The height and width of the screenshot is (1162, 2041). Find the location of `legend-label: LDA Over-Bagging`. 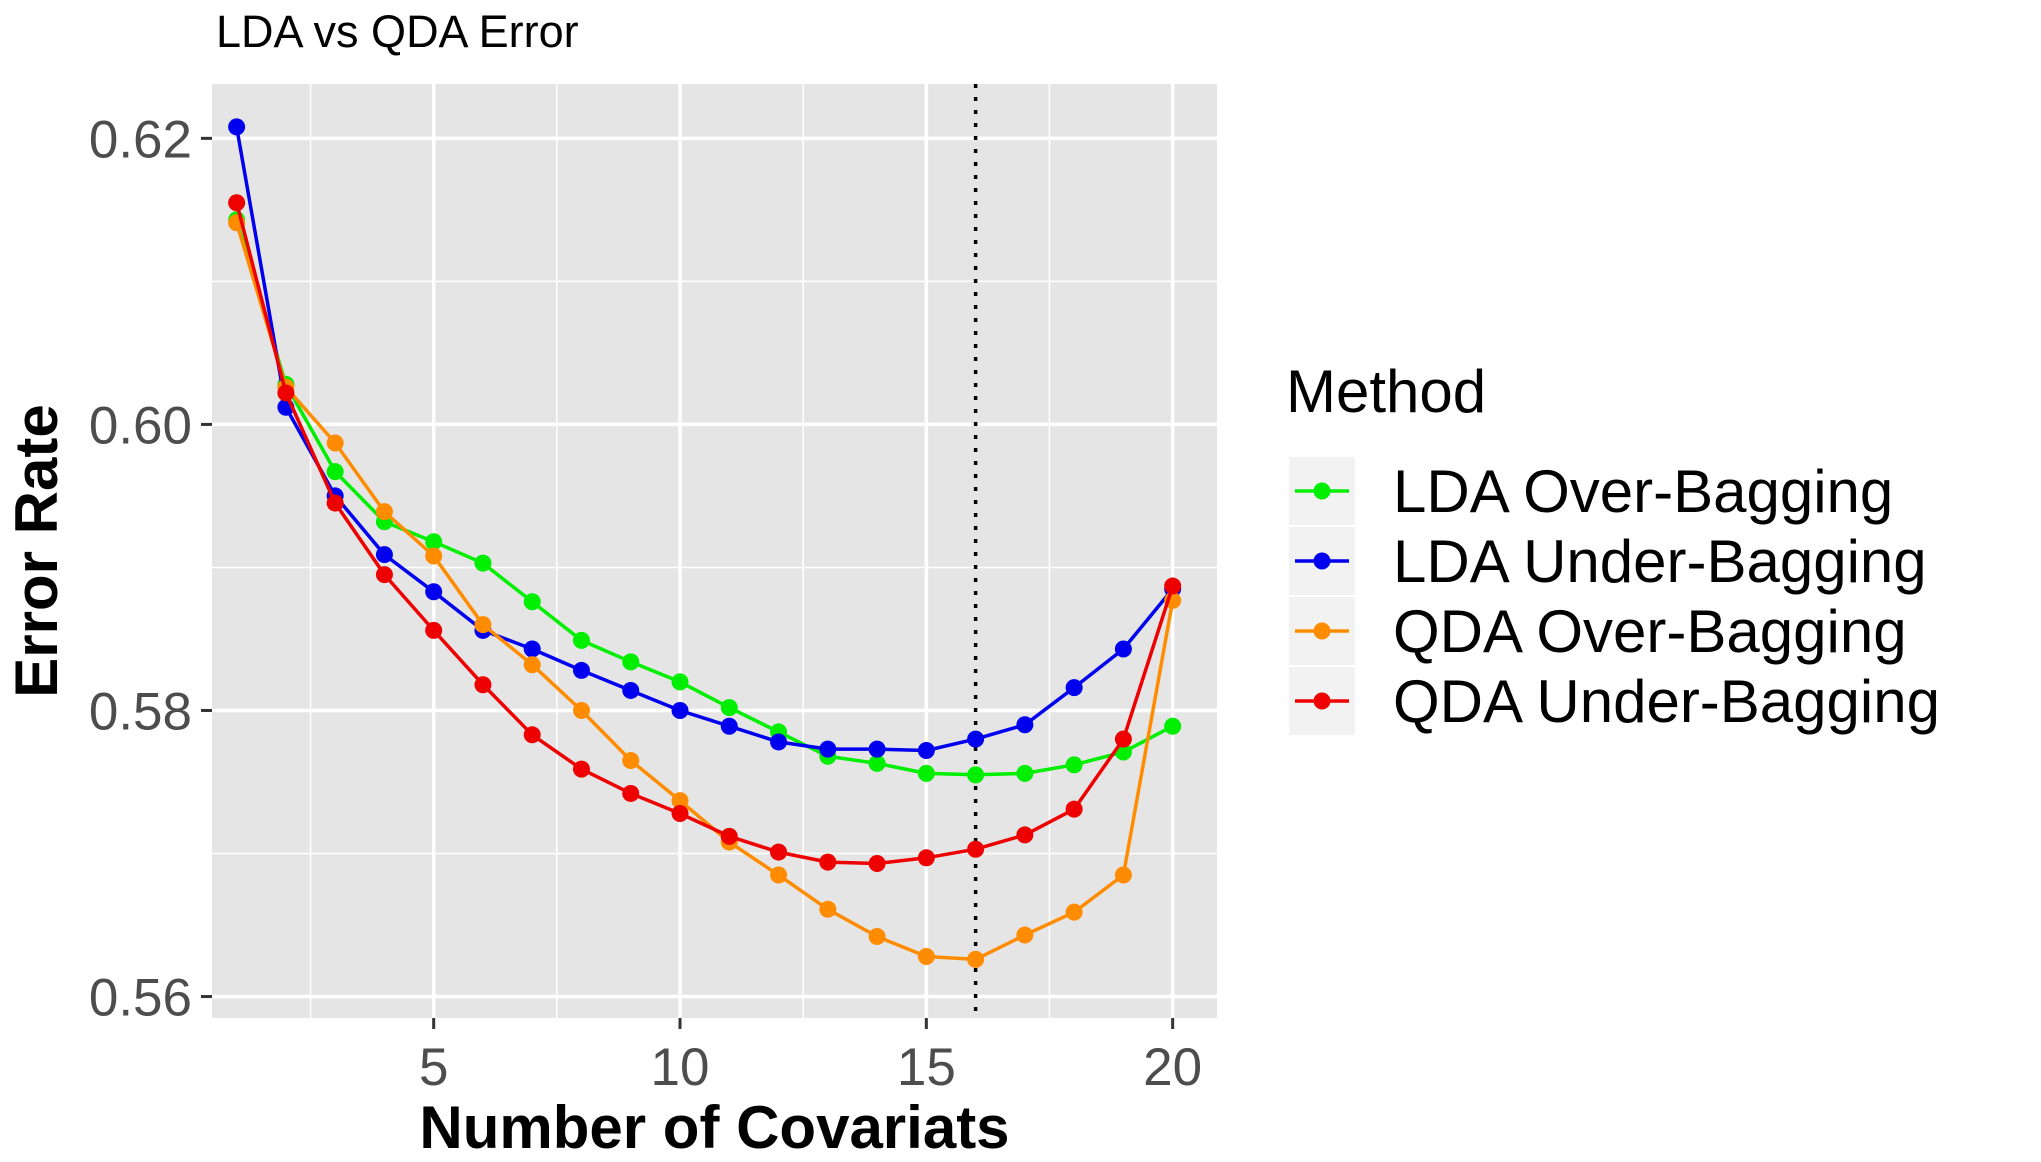

legend-label: LDA Over-Bagging is located at coordinates (1643, 491).